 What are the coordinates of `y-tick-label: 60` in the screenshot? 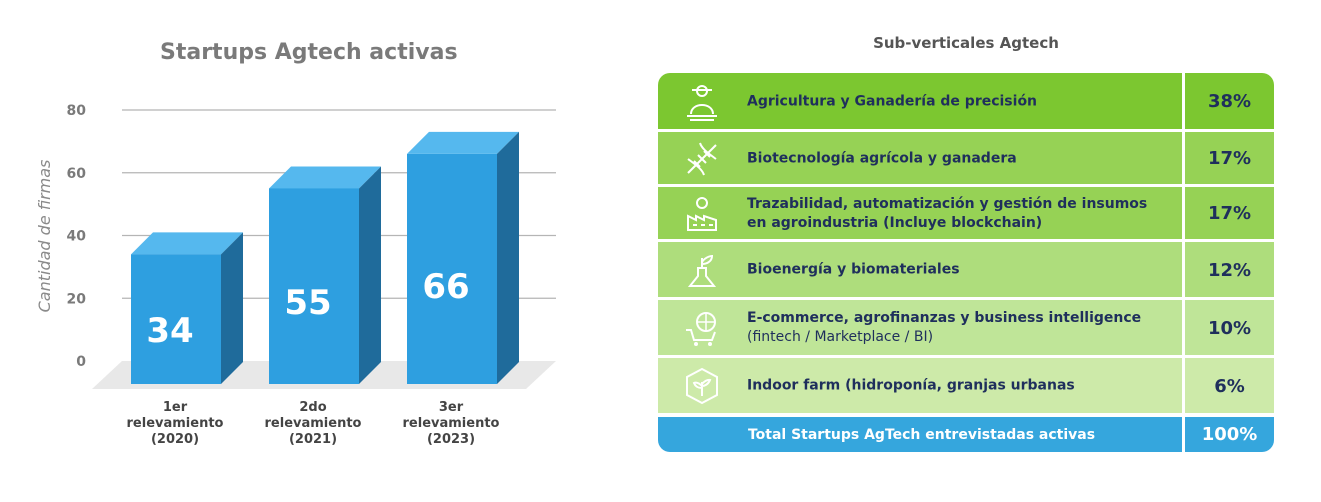 It's located at (77, 174).